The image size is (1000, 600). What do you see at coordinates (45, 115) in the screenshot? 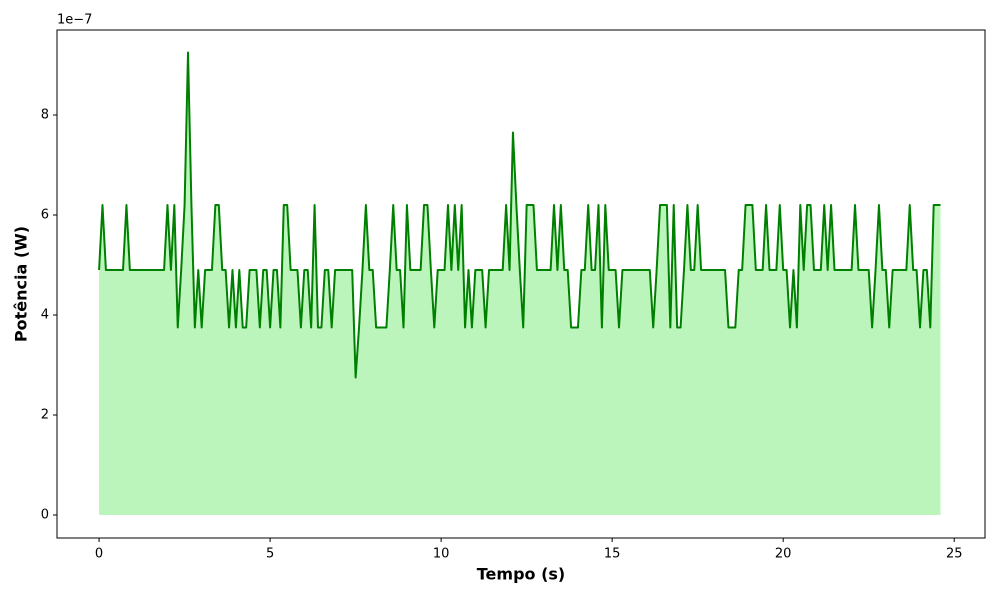
I see `y-tick-label: 8` at bounding box center [45, 115].